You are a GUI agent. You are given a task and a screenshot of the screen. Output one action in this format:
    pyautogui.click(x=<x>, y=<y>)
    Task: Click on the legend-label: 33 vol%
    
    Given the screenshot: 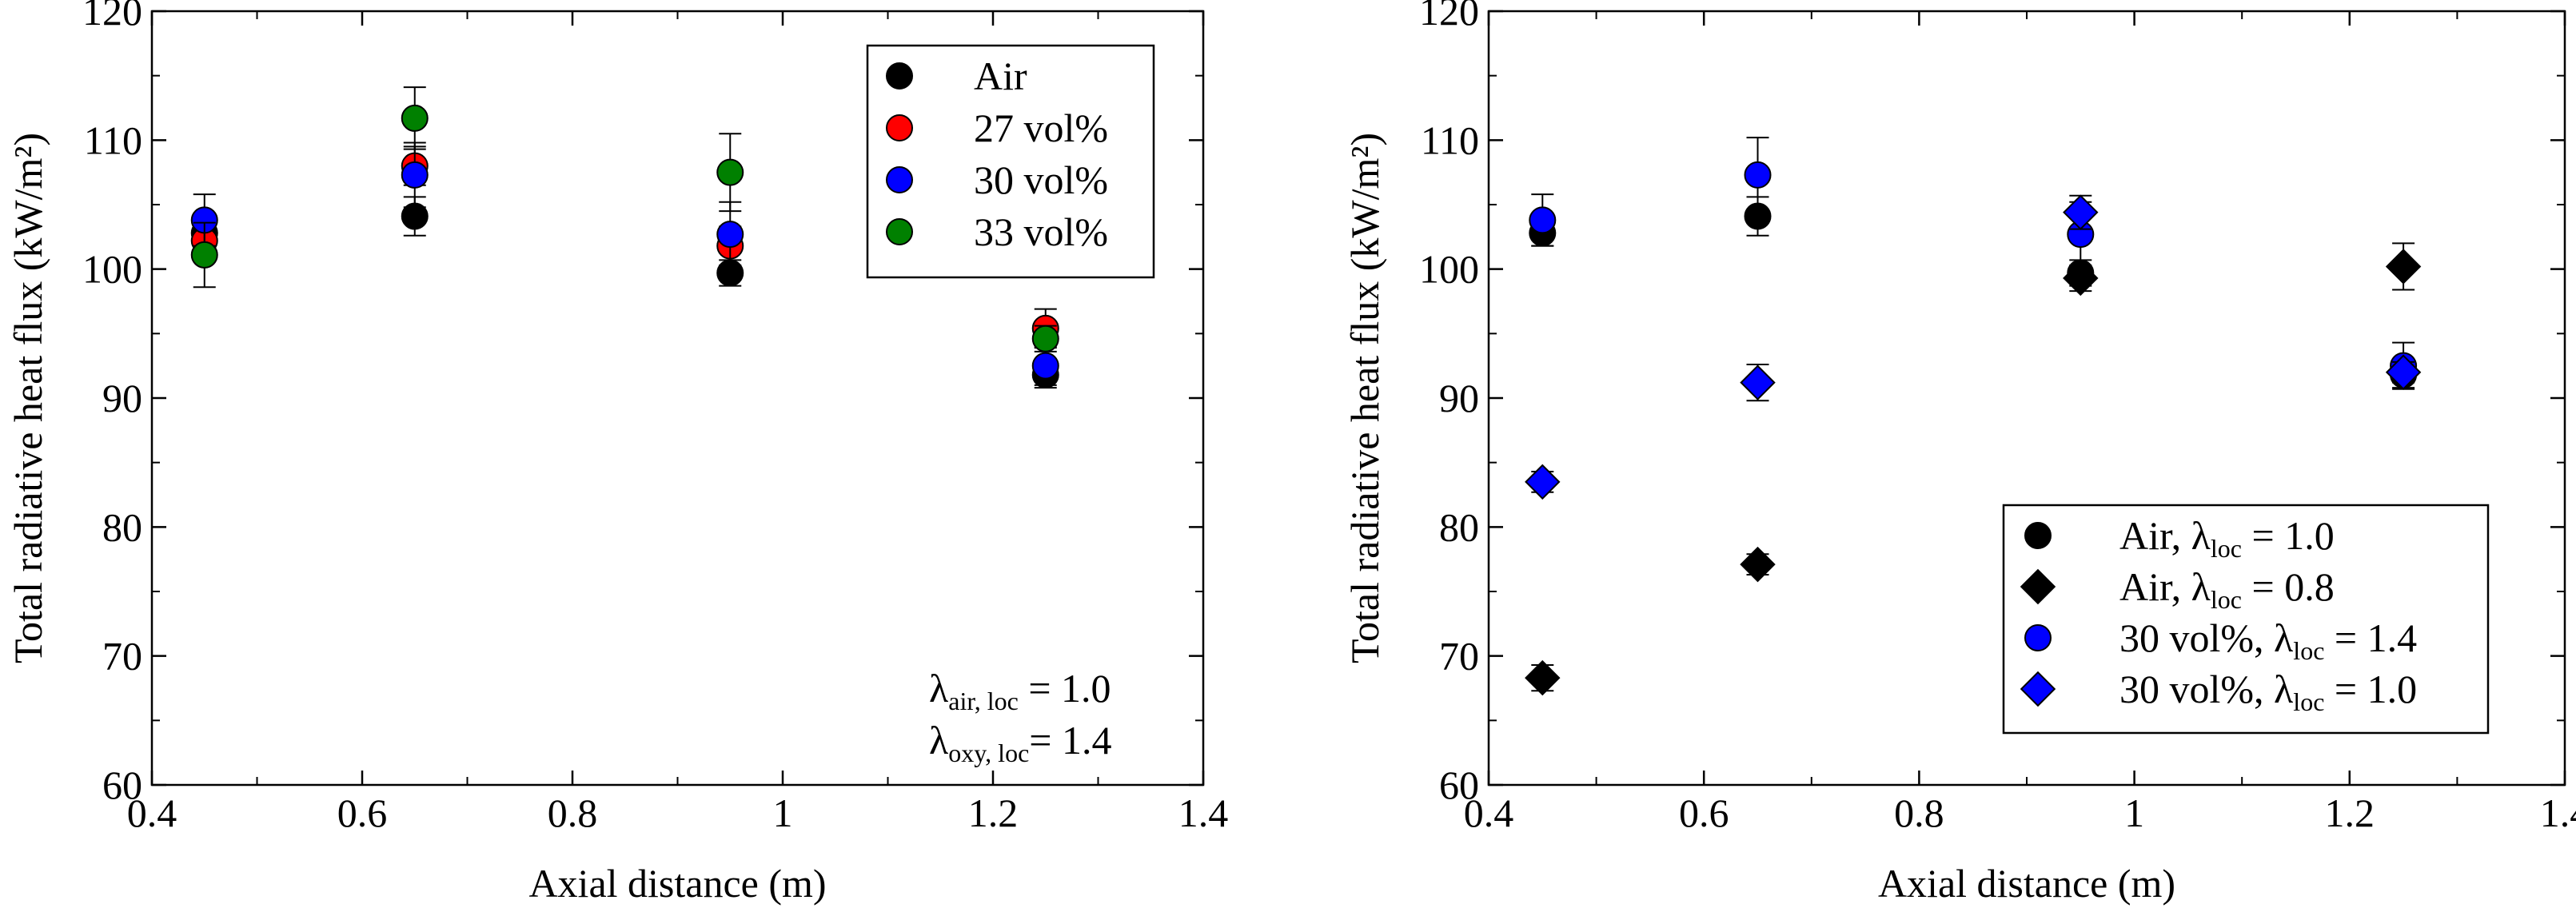 What is the action you would take?
    pyautogui.click(x=1041, y=232)
    